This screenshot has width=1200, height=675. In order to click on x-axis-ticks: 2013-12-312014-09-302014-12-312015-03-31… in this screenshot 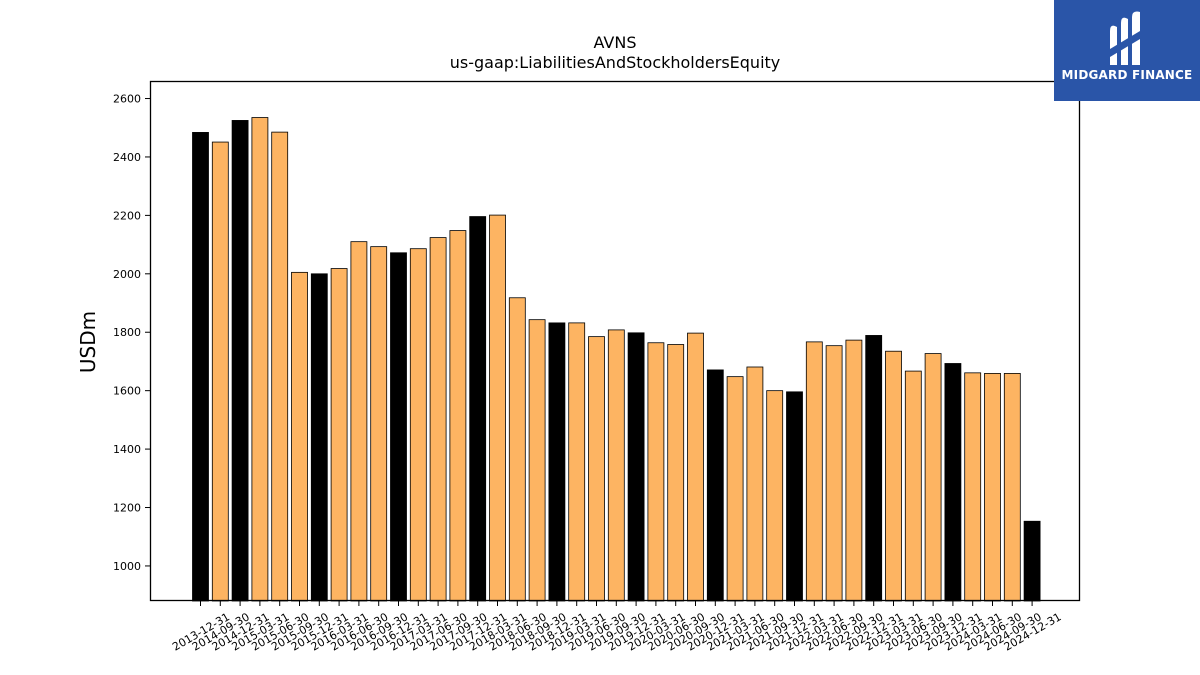, I will do `click(617, 627)`.